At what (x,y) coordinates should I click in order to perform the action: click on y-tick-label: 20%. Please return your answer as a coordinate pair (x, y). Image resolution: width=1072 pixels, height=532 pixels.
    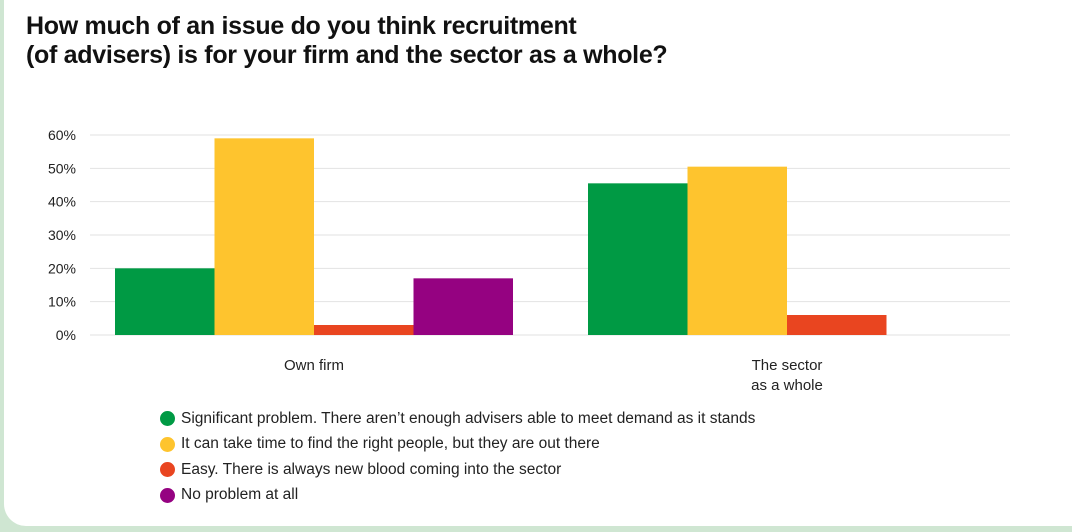
    Looking at the image, I should click on (62, 268).